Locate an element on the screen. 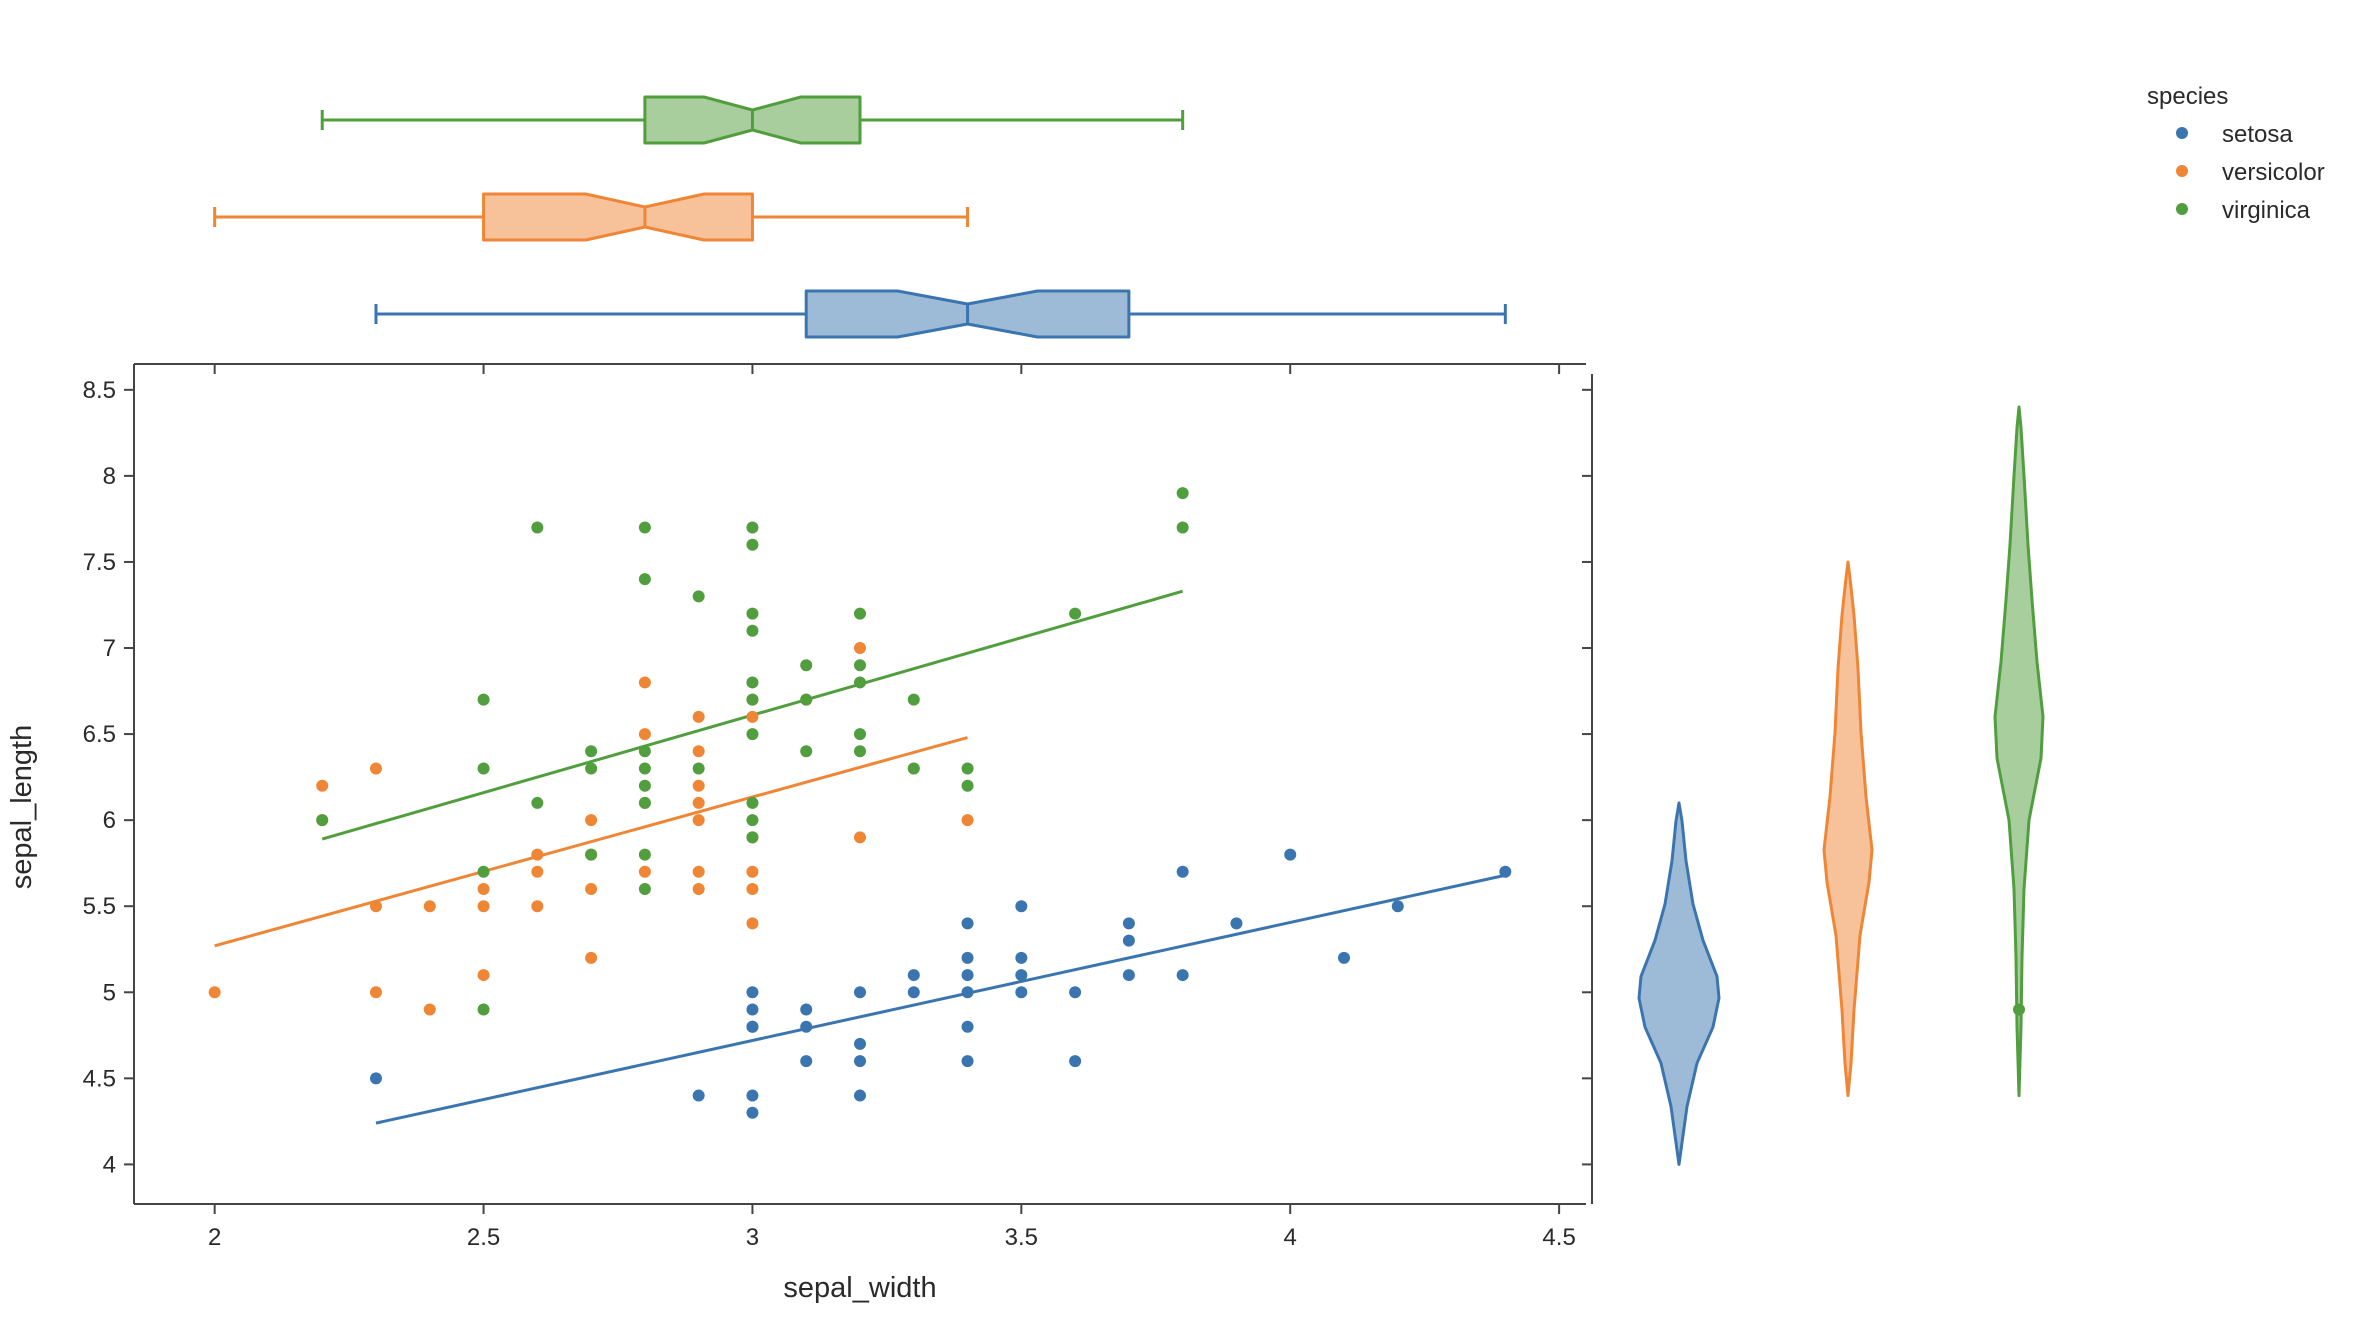 The height and width of the screenshot is (1329, 2368). y-tick-label: 5.5 is located at coordinates (99, 906).